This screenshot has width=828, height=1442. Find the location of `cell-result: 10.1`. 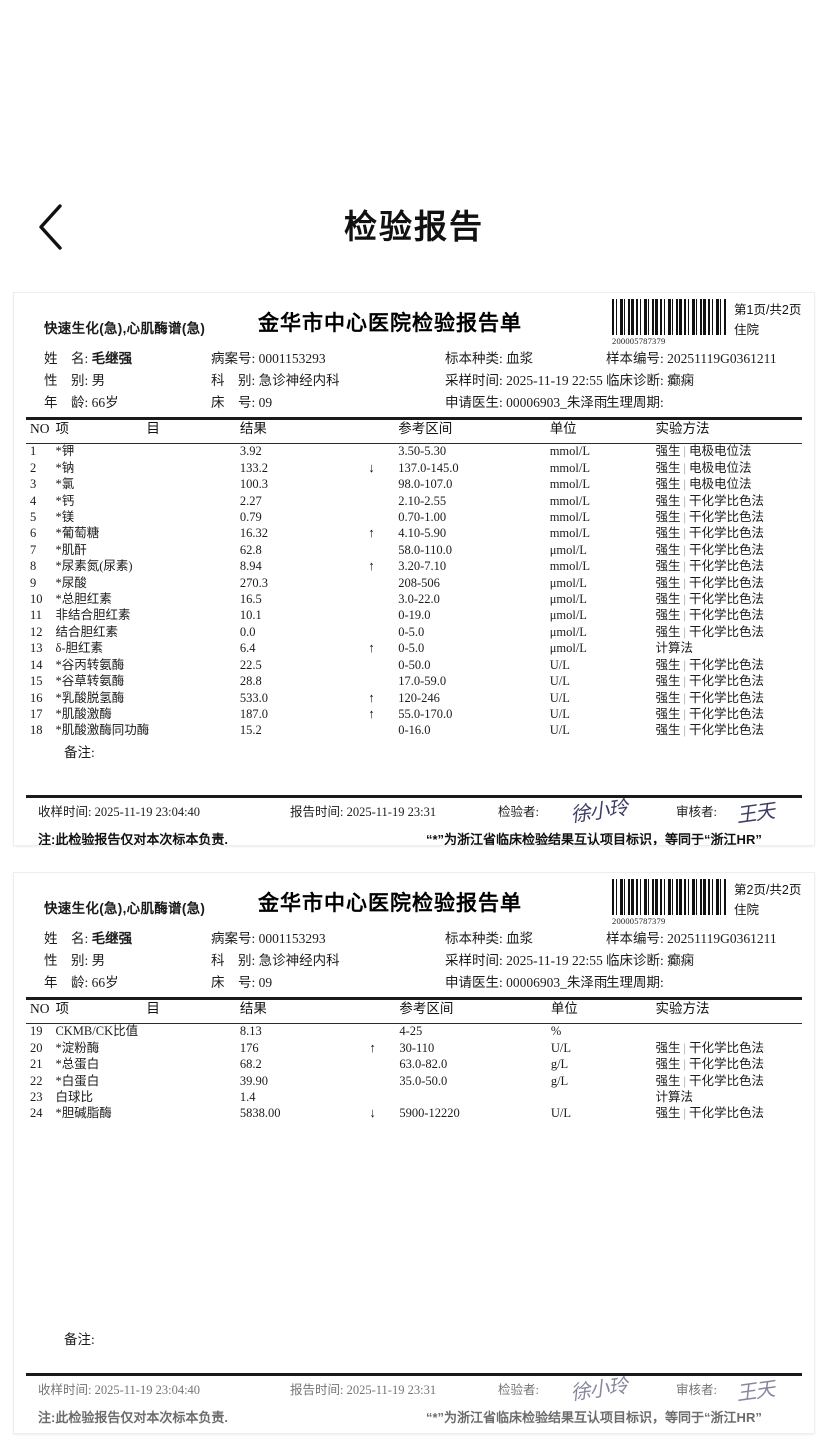

cell-result: 10.1 is located at coordinates (250, 615).